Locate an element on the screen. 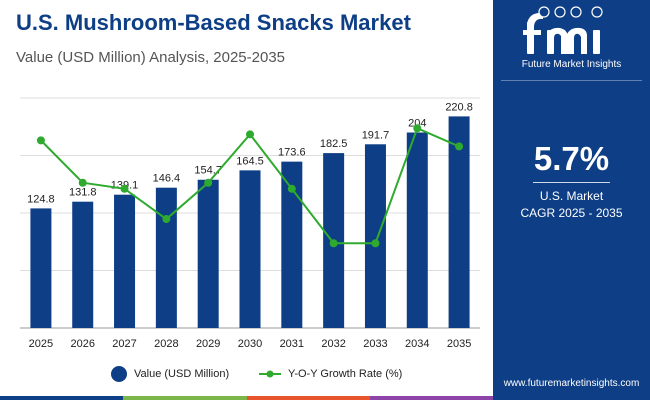  legend-item-growth: Y-O-Y Growth Rate (%) is located at coordinates (330, 374).